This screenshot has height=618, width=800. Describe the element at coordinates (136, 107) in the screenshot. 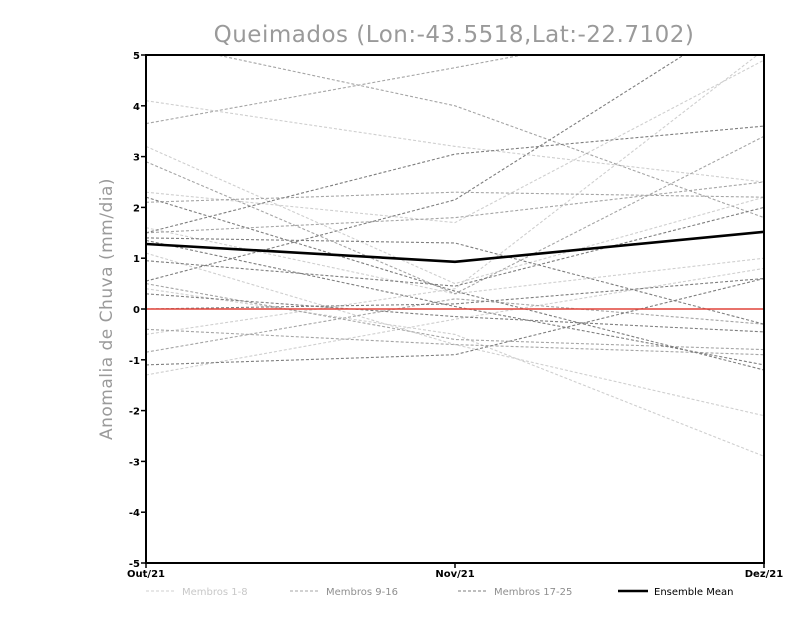

I see `y-tick-label: 4` at that location.